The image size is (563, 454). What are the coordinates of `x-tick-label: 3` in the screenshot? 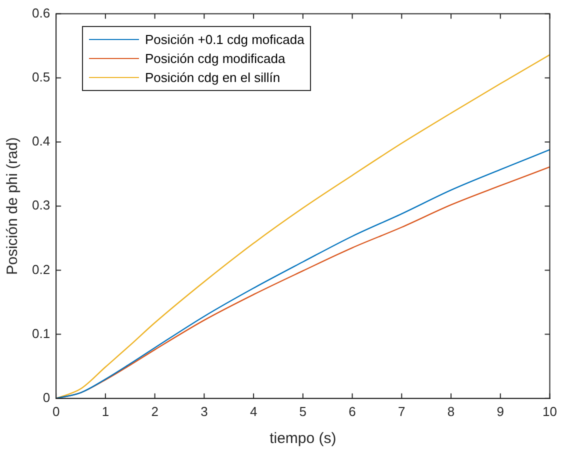 It's located at (204, 411).